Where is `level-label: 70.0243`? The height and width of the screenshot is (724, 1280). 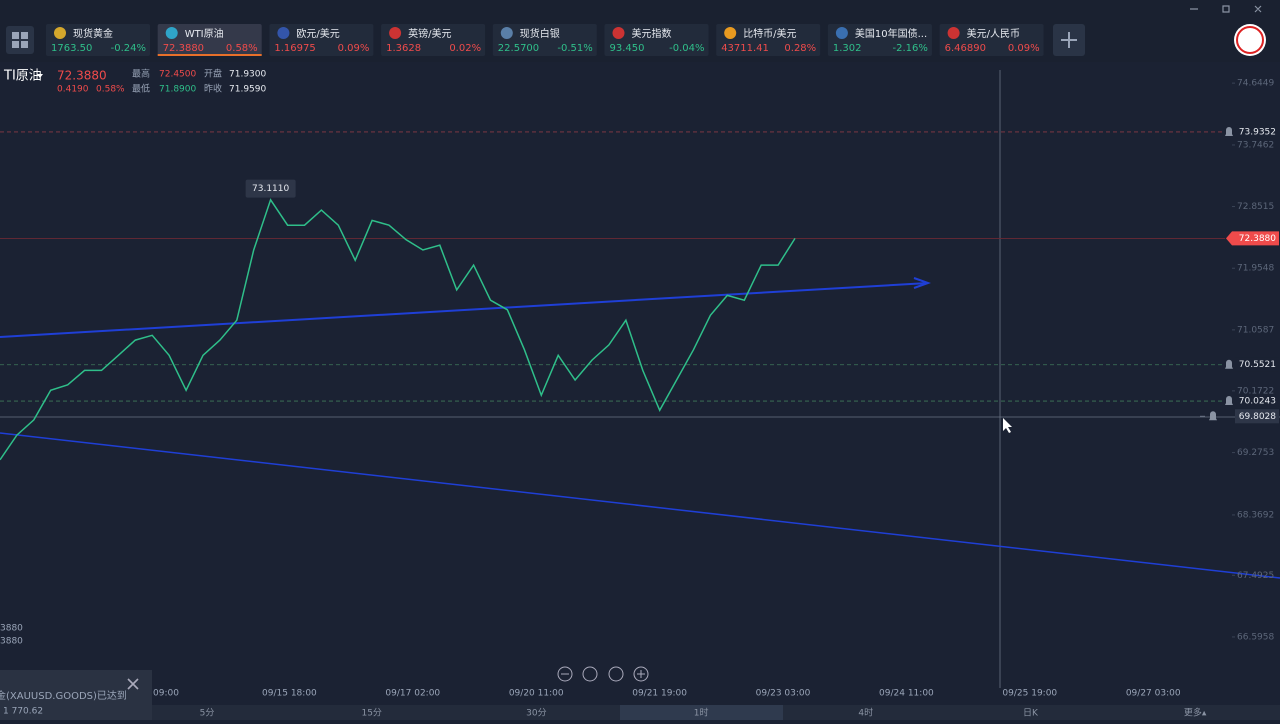 level-label: 70.0243 is located at coordinates (1257, 402).